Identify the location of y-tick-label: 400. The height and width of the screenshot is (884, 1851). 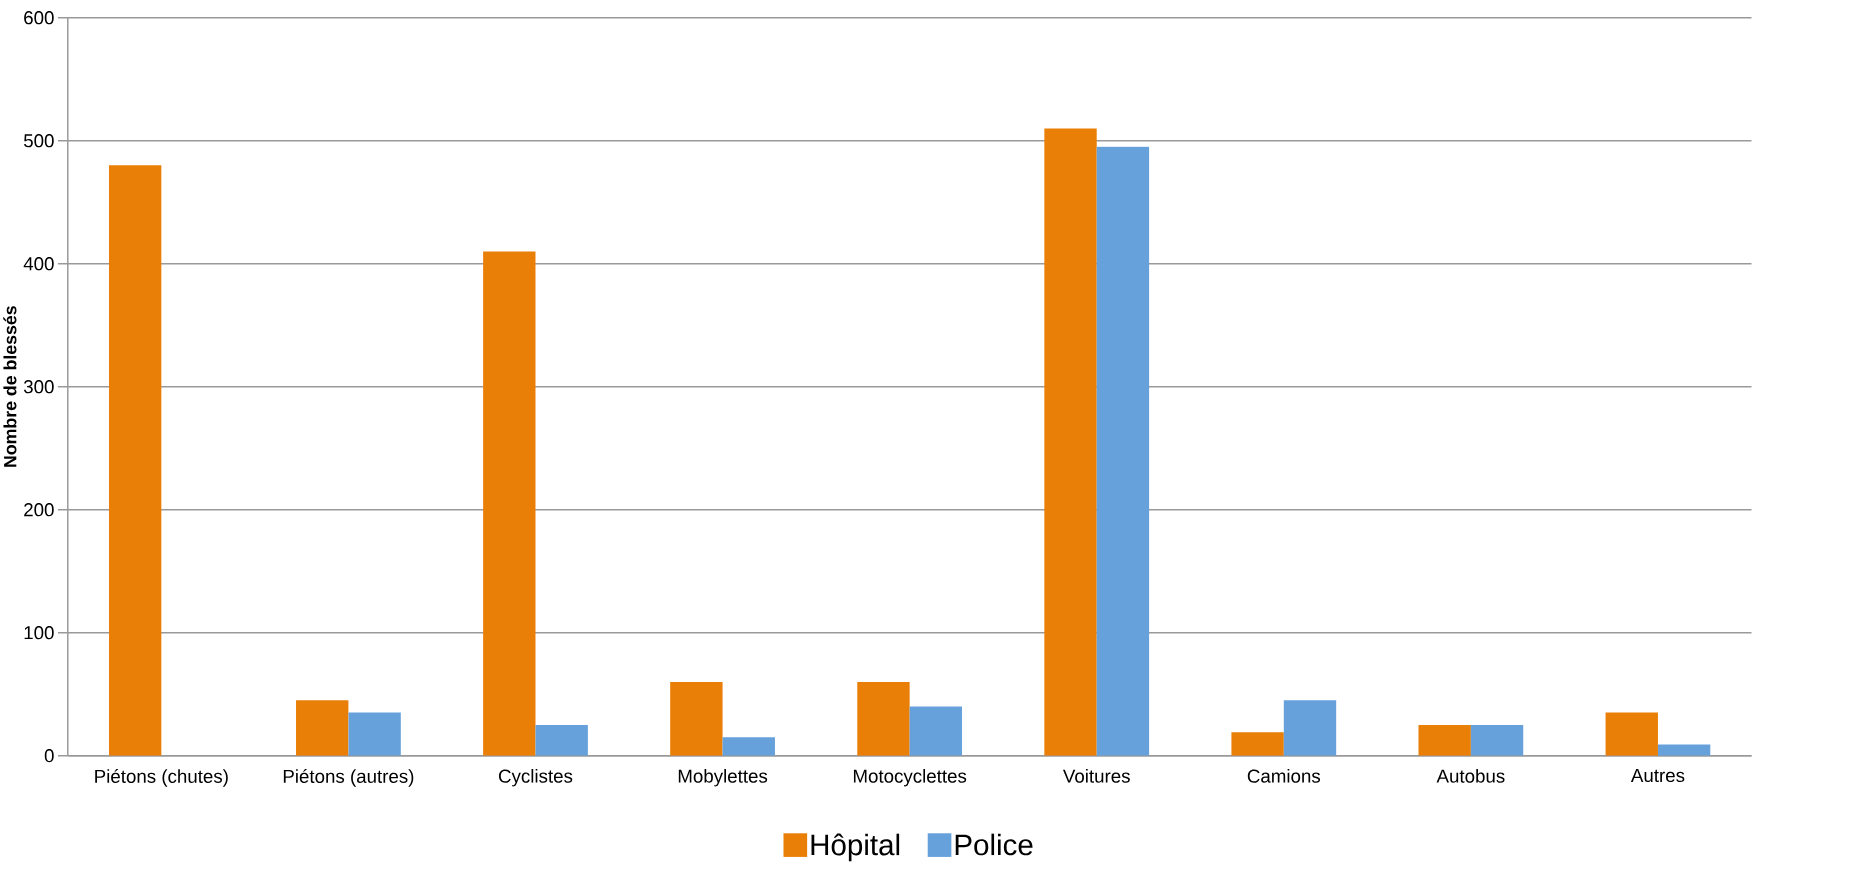
(38, 264).